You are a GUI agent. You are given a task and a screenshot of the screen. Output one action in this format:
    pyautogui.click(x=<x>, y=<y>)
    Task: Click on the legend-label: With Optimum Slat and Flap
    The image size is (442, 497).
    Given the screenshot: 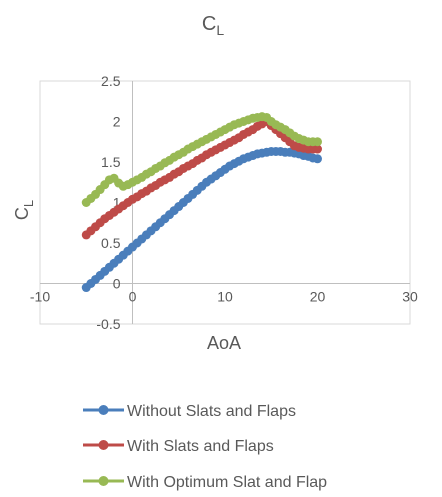 What is the action you would take?
    pyautogui.click(x=227, y=482)
    